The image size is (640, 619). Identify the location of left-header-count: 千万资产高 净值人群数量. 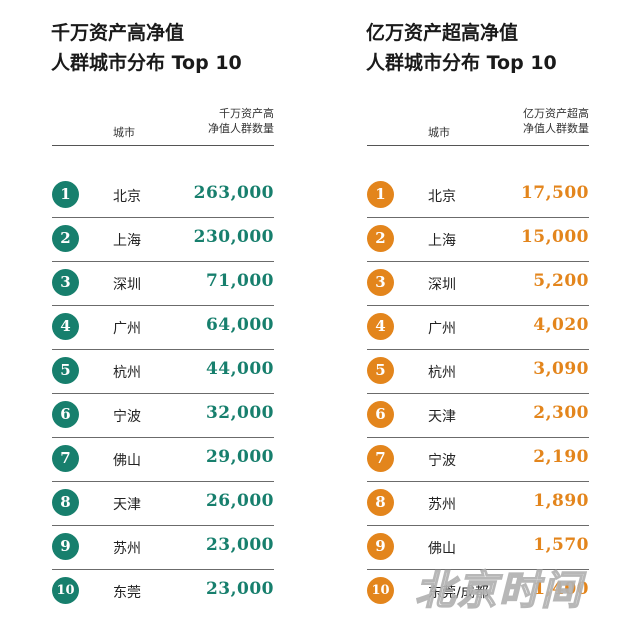
(227, 121).